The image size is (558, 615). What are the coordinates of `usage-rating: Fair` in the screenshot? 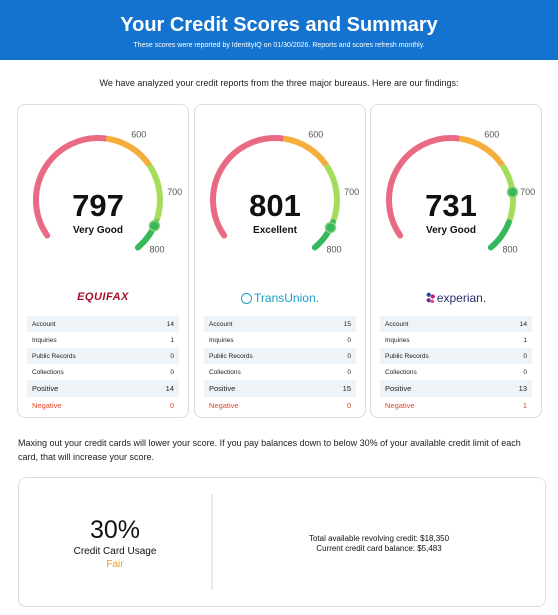 It's located at (115, 564).